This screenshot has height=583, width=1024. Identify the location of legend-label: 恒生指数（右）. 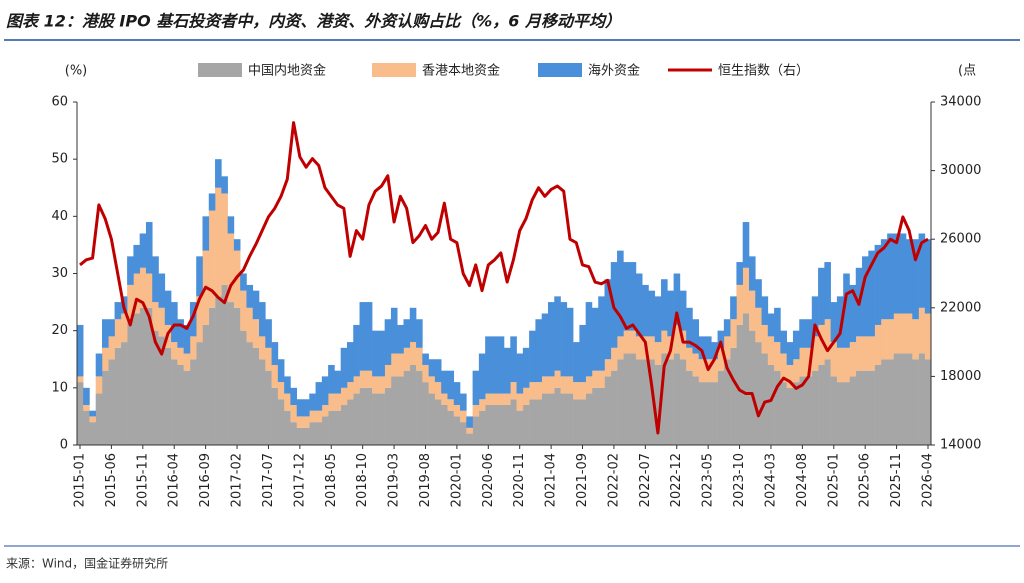
(763, 71).